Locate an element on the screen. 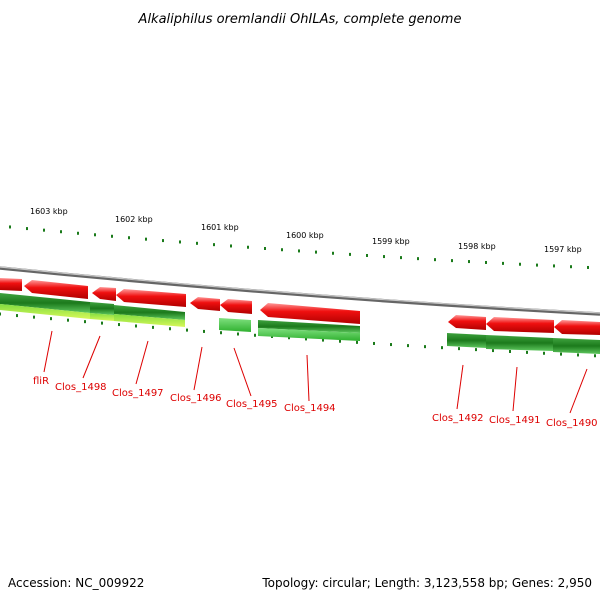 Image resolution: width=600 pixels, height=600 pixels. gene-label-clos-1495: Clos_1495 is located at coordinates (252, 404).